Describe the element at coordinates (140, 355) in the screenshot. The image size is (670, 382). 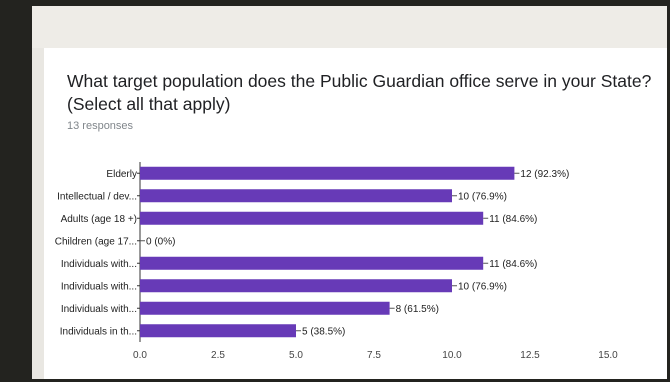
I see `x-tick-label: 0.0` at that location.